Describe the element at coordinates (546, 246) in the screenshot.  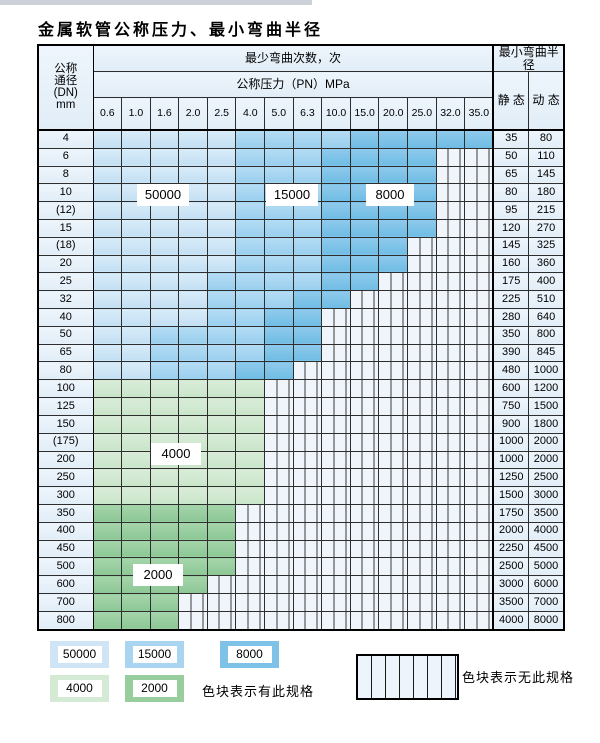
I see `dynamic-value: 325` at that location.